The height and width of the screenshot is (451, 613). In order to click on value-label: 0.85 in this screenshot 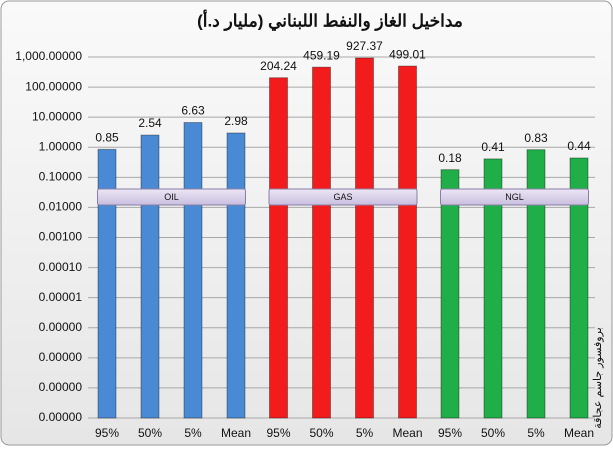, I will do `click(107, 138)`.